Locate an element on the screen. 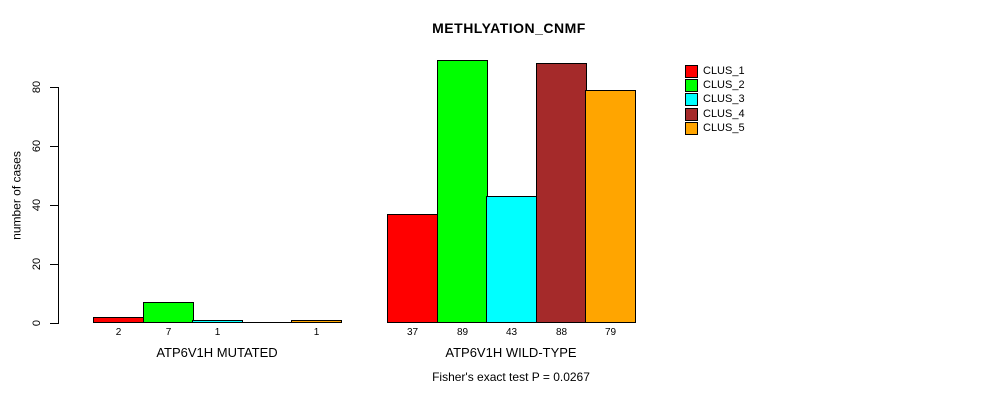  y-axis-label: number of cases is located at coordinates (16, 195).